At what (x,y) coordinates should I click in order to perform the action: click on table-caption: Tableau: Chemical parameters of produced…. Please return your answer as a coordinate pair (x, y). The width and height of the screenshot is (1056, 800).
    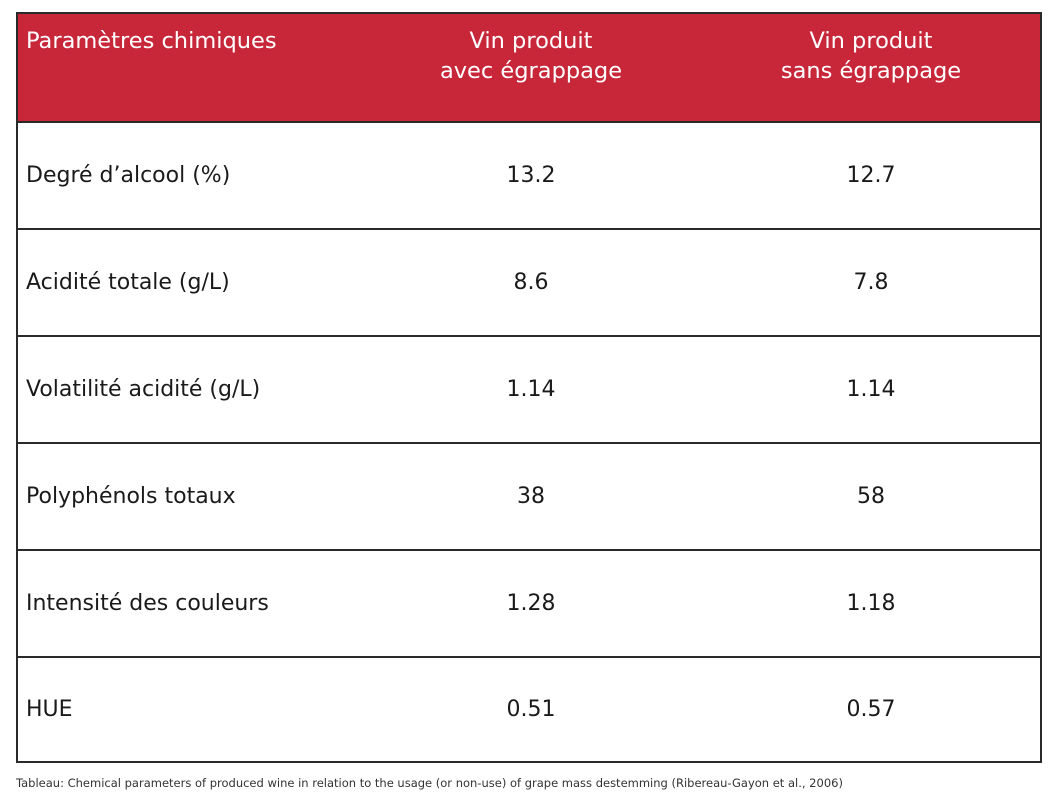
    Looking at the image, I should click on (429, 783).